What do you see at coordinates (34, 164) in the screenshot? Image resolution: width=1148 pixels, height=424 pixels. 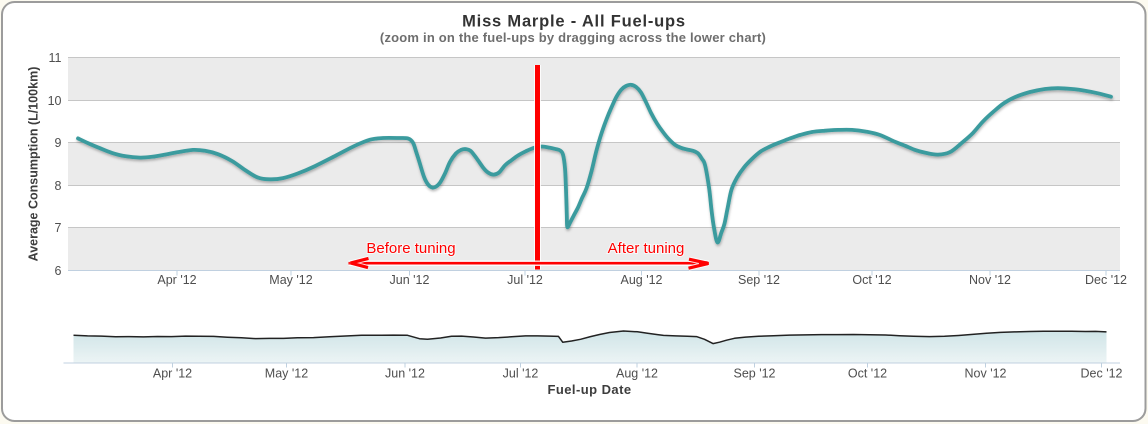 I see `svg-text: Average Consumption (L/100km)` at bounding box center [34, 164].